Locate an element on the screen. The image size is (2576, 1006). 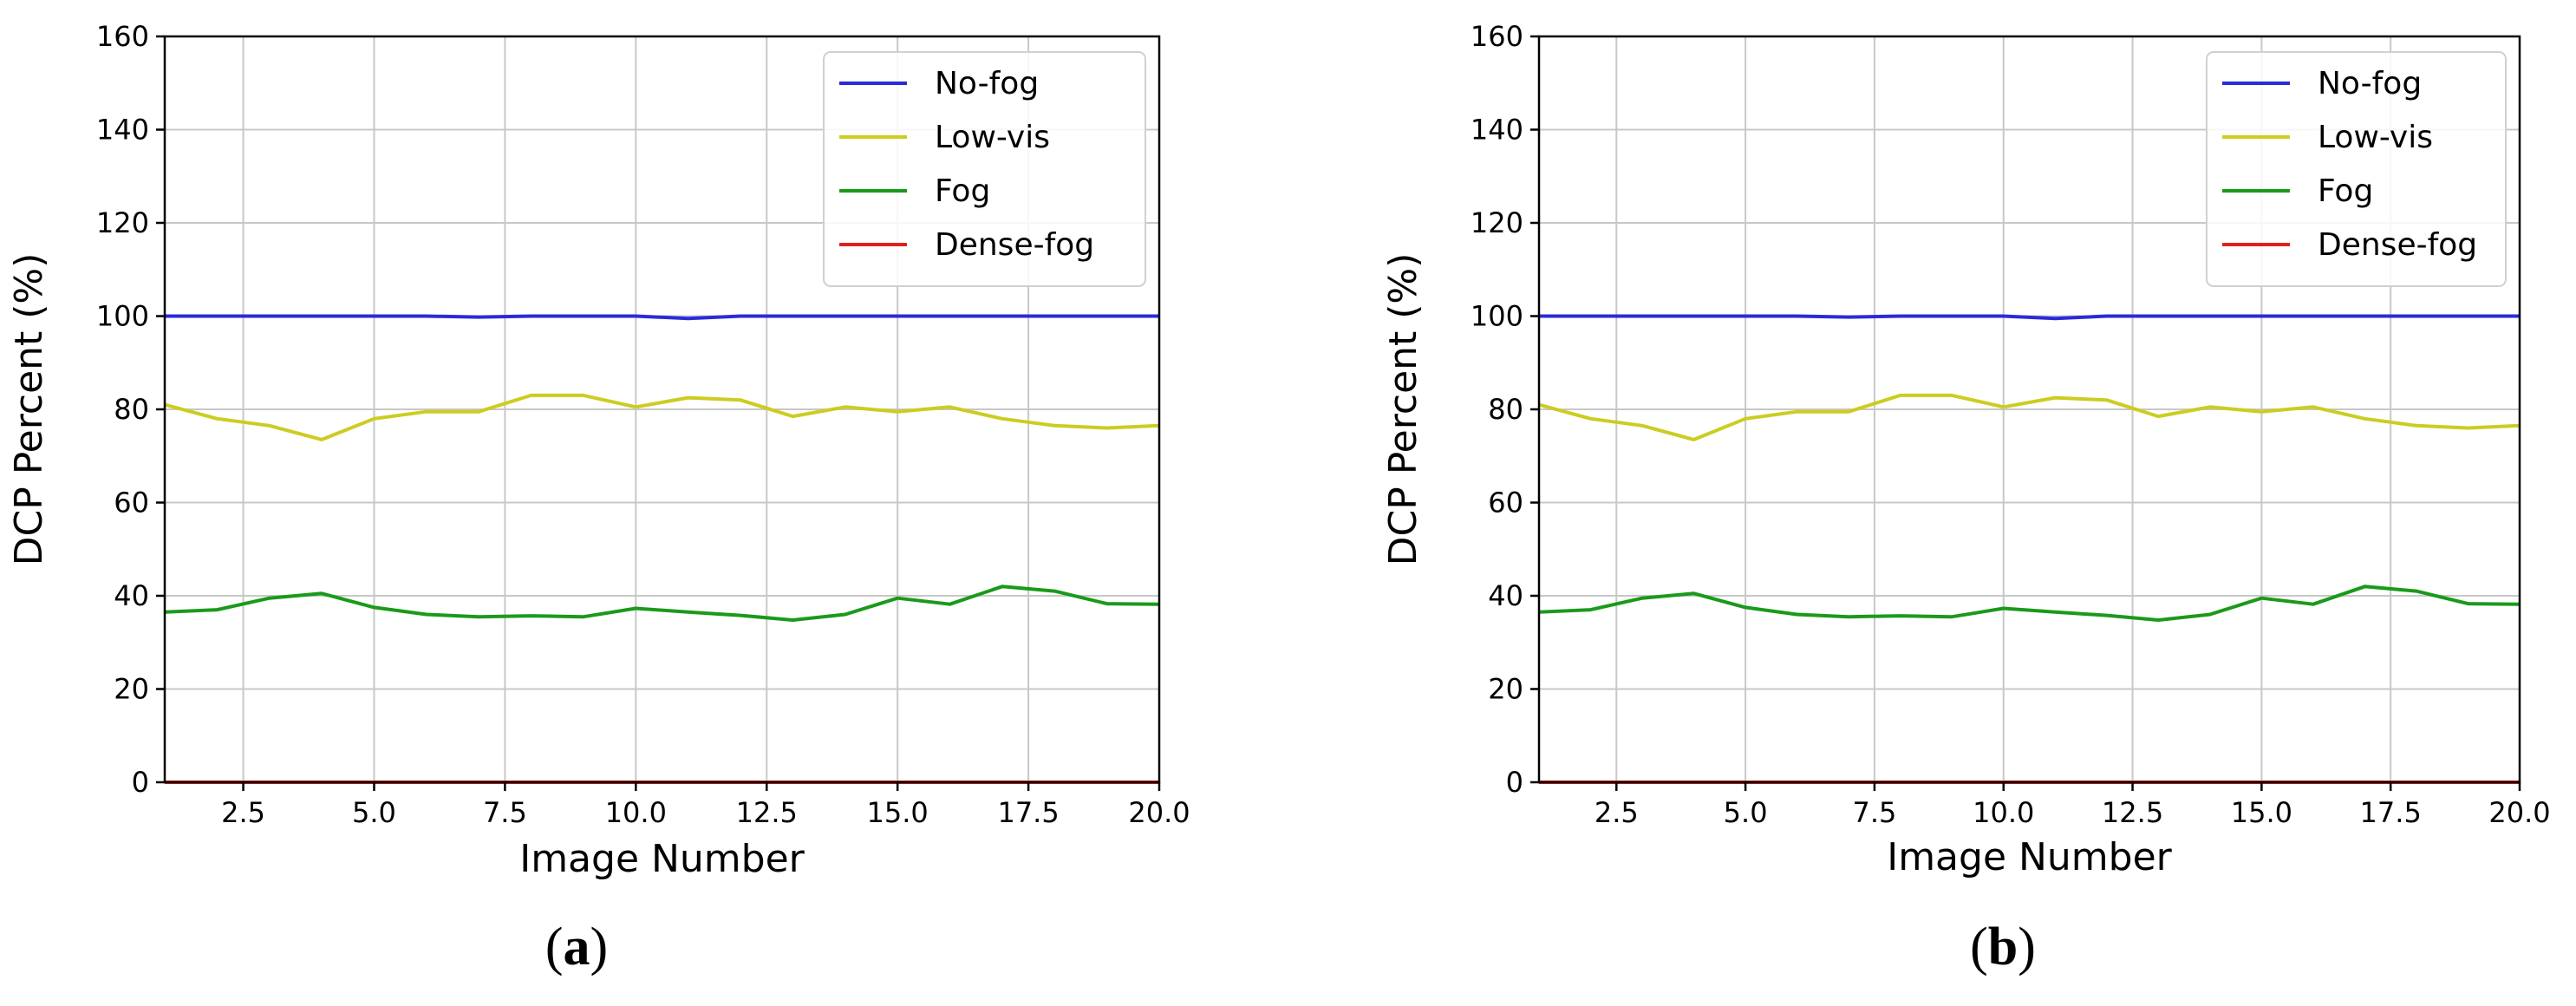
panel-a-caption: (a) is located at coordinates (577, 947).